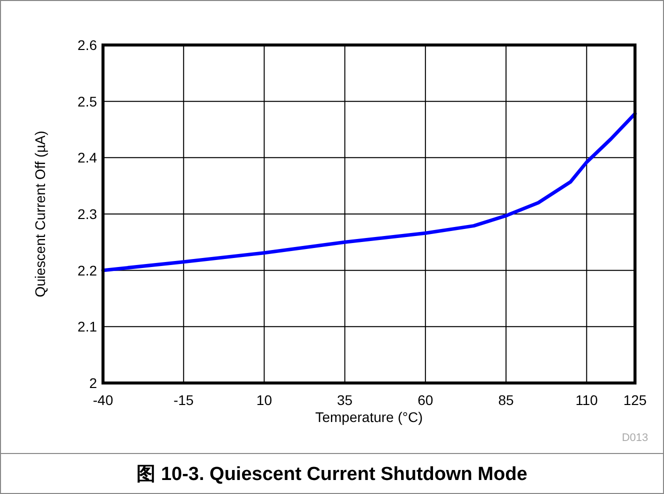 This screenshot has width=664, height=494. What do you see at coordinates (93, 383) in the screenshot?
I see `y-tick-label: 2` at bounding box center [93, 383].